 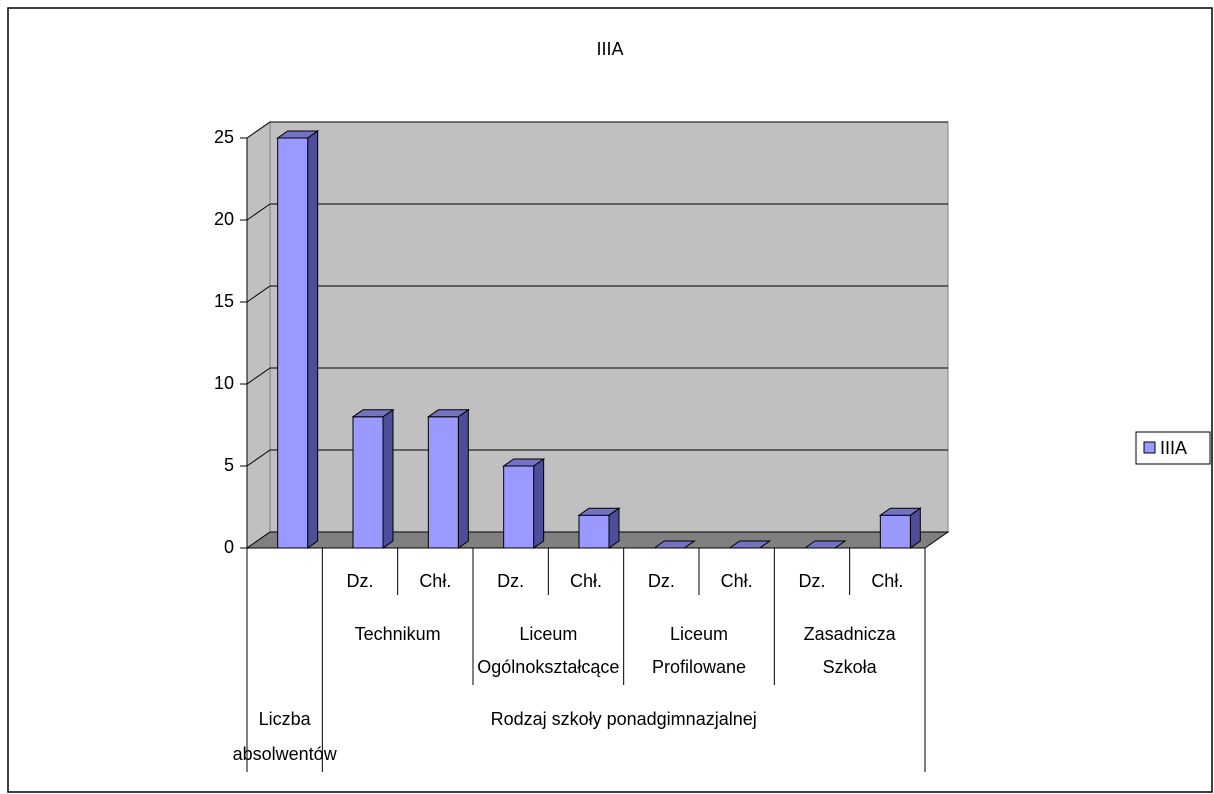 What do you see at coordinates (229, 547) in the screenshot?
I see `y-tick-label: 0` at bounding box center [229, 547].